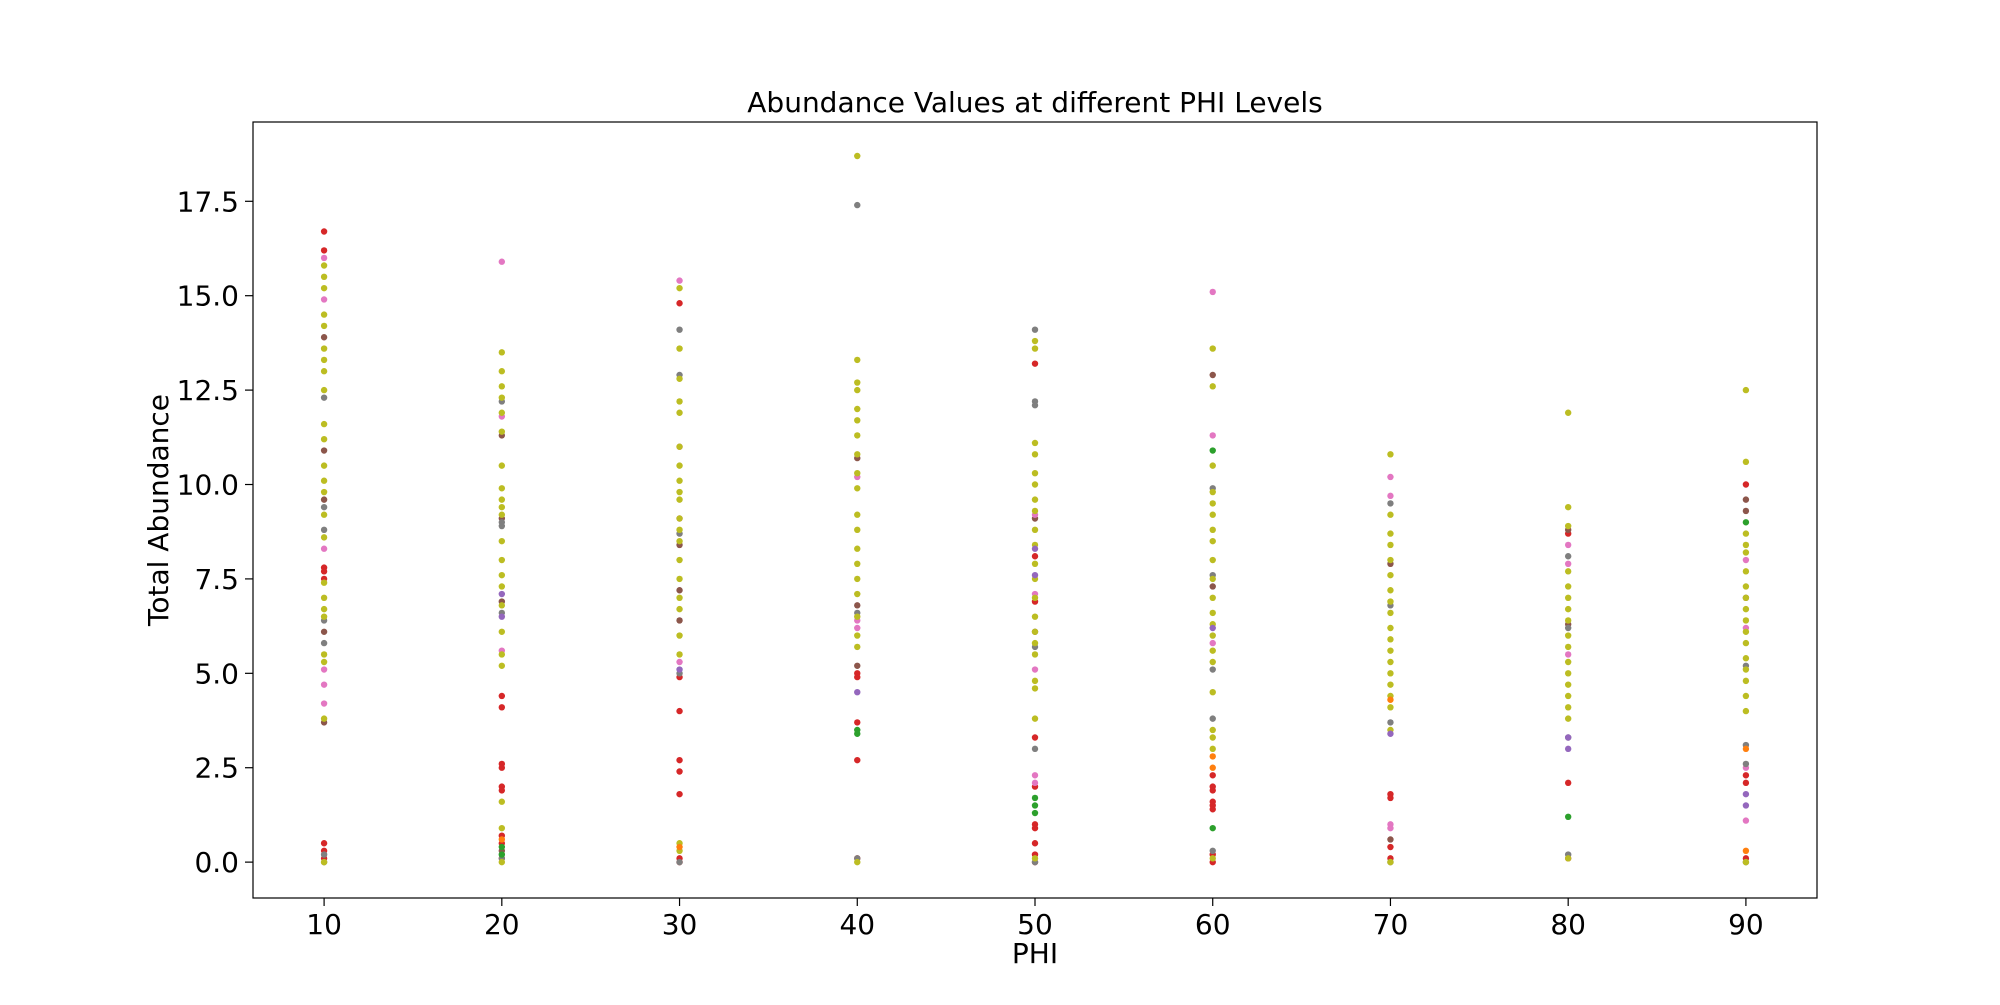 The image size is (2000, 1005). Describe the element at coordinates (216, 673) in the screenshot. I see `y-tick-label: 5.0` at that location.